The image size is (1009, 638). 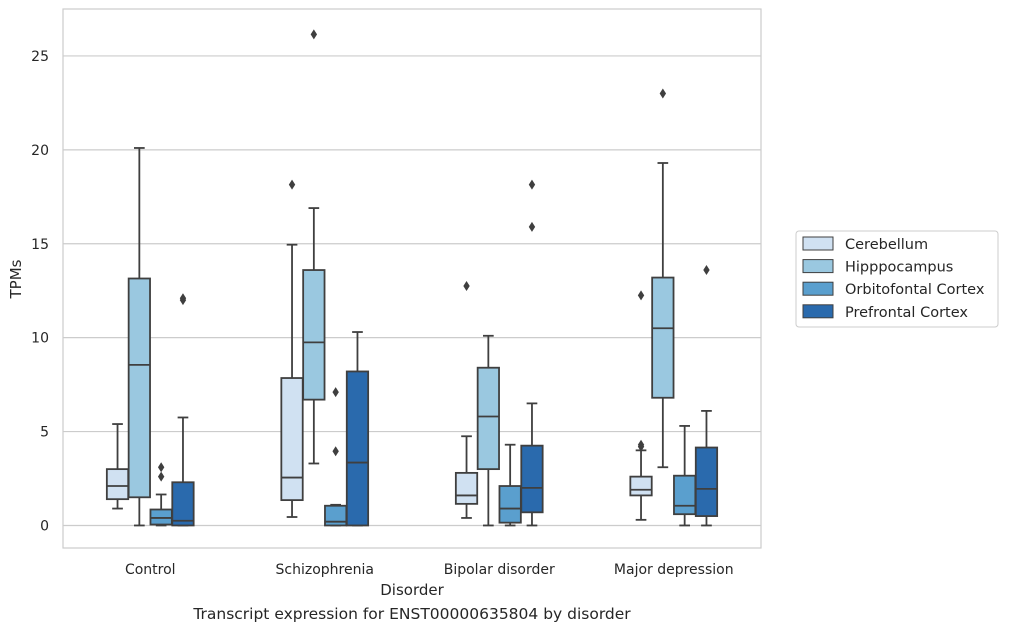 I want to click on x-tick-label: Schizophrenia, so click(x=325, y=570).